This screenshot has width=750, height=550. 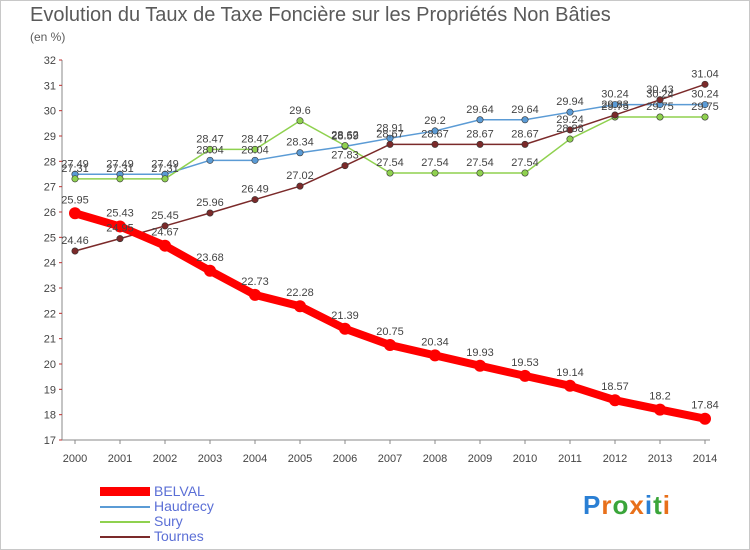 What do you see at coordinates (125, 522) in the screenshot?
I see `legend-swatch-sury` at bounding box center [125, 522].